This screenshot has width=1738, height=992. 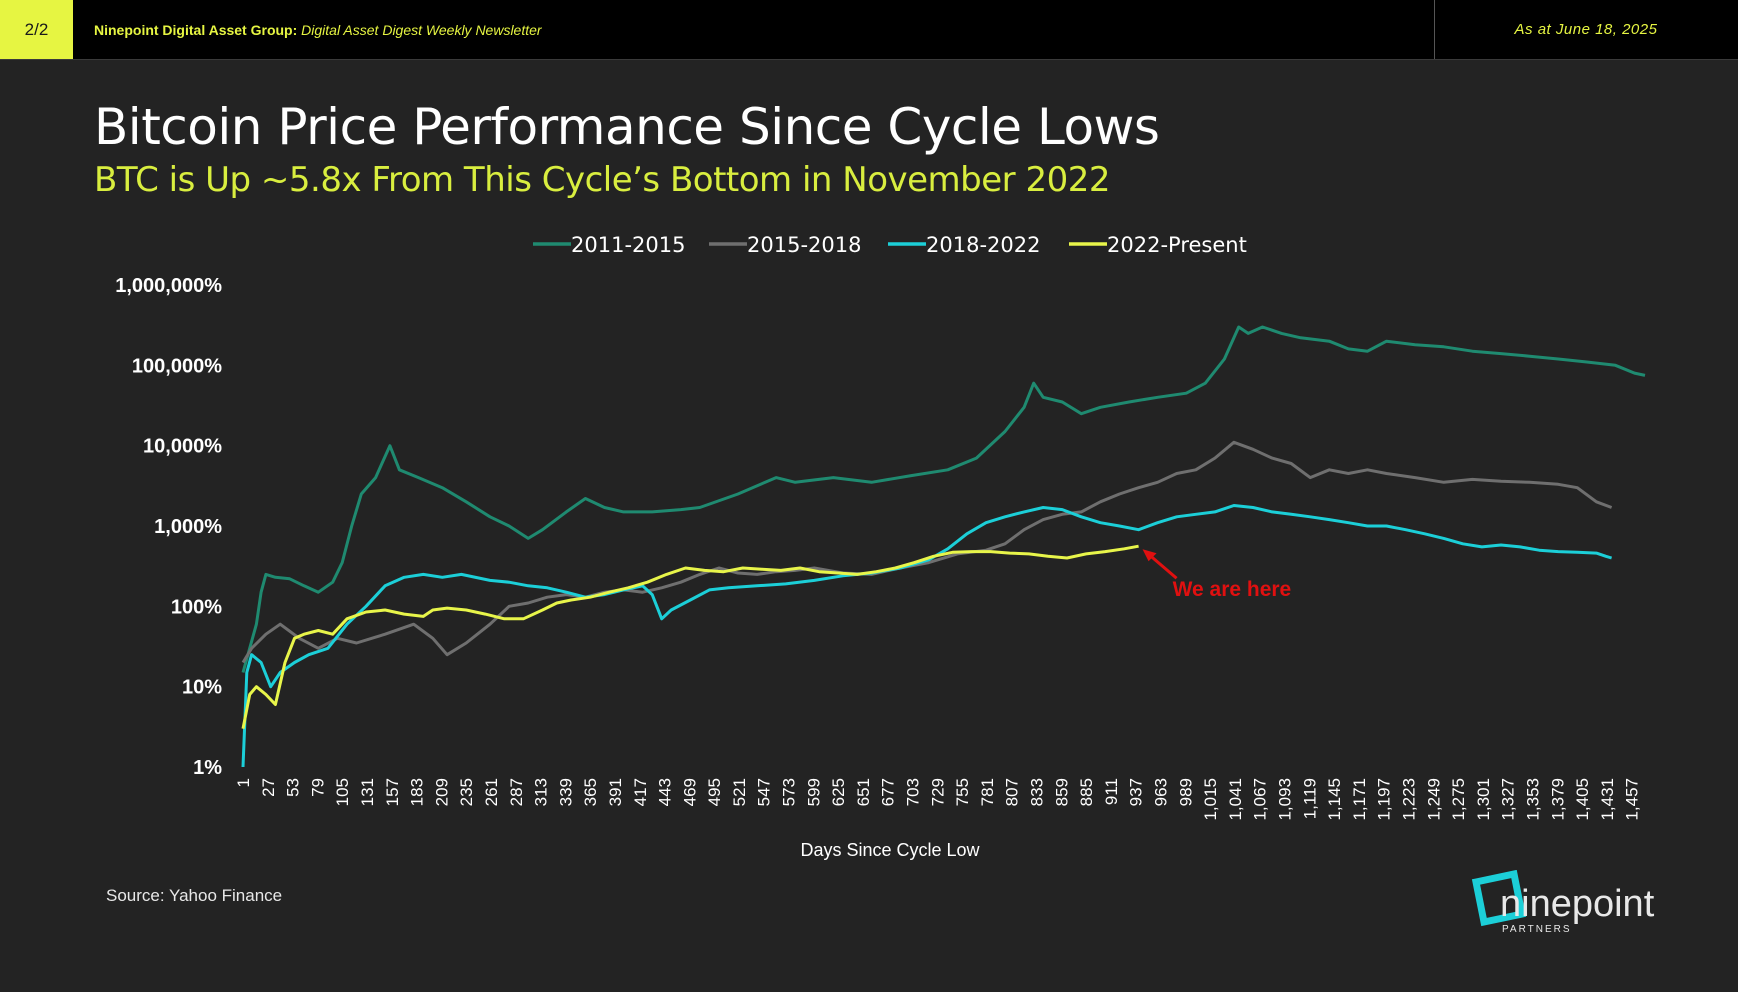 I want to click on x-tick-label: 1,197, so click(x=1384, y=799).